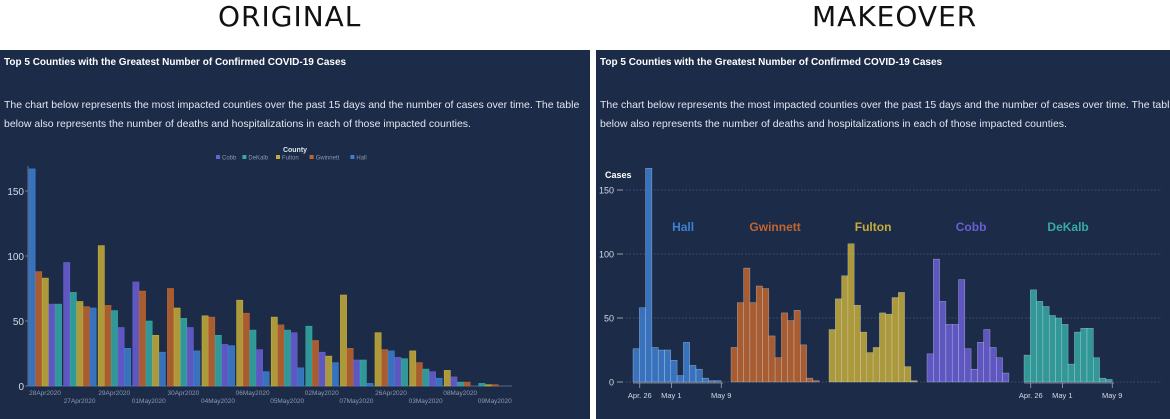  What do you see at coordinates (404, 372) in the screenshot?
I see `bar-dekalb-26Apr2020` at bounding box center [404, 372].